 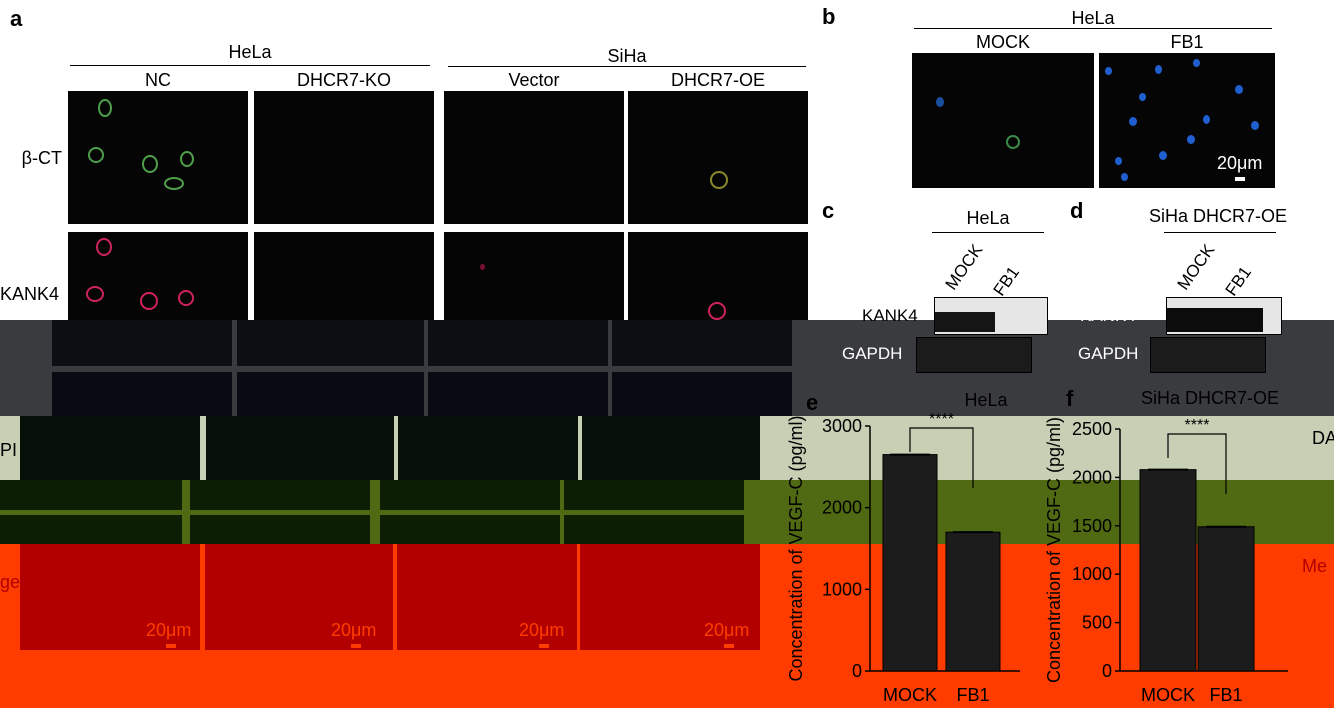 What do you see at coordinates (718, 276) in the screenshot?
I see `micrograph-dhcr7-oe-kank4` at bounding box center [718, 276].